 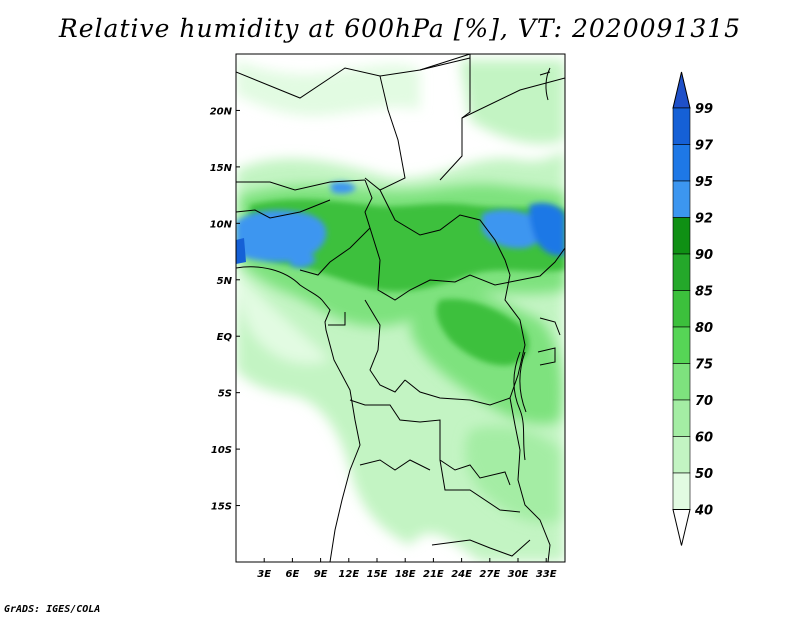 I want to click on colorbar-level-label: 85, so click(x=704, y=292).